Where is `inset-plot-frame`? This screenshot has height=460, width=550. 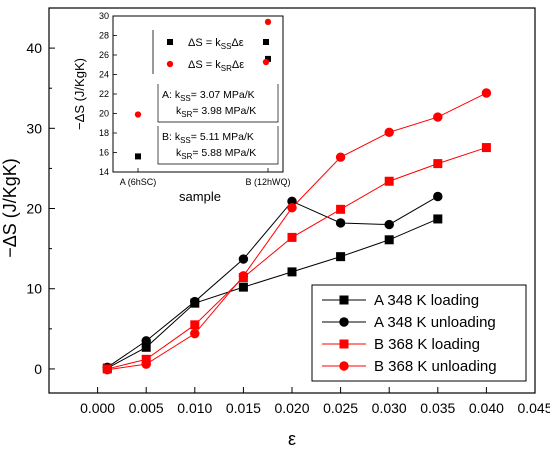
inset-plot-frame is located at coordinates (198, 94).